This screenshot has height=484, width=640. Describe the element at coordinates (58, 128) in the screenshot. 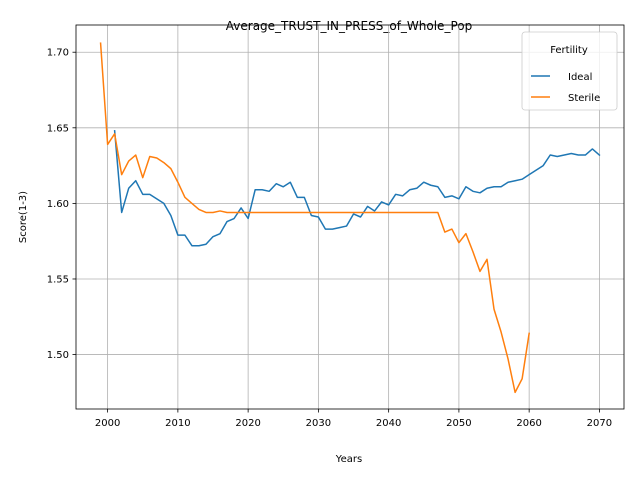

I see `y-tick-label: 1.65` at that location.